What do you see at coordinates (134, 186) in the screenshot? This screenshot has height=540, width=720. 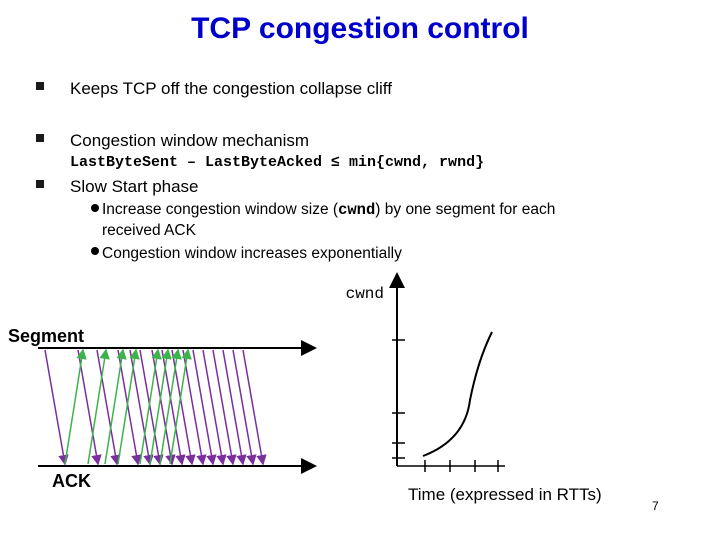 I see `bullet-text: Slow Start phase` at bounding box center [134, 186].